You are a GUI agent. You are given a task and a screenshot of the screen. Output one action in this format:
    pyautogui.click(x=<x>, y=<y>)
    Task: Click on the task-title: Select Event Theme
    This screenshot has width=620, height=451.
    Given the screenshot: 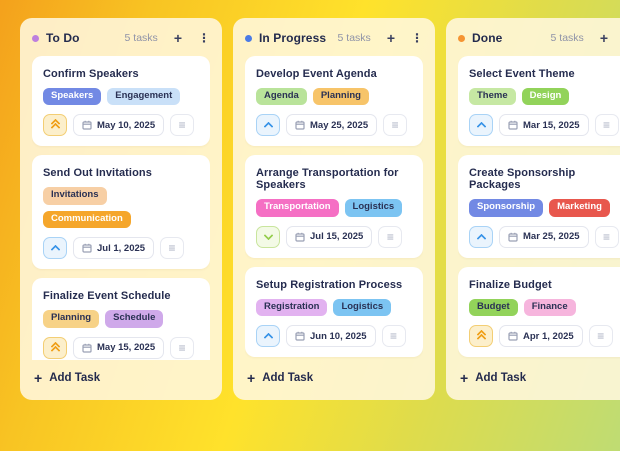 What is the action you would take?
    pyautogui.click(x=522, y=74)
    